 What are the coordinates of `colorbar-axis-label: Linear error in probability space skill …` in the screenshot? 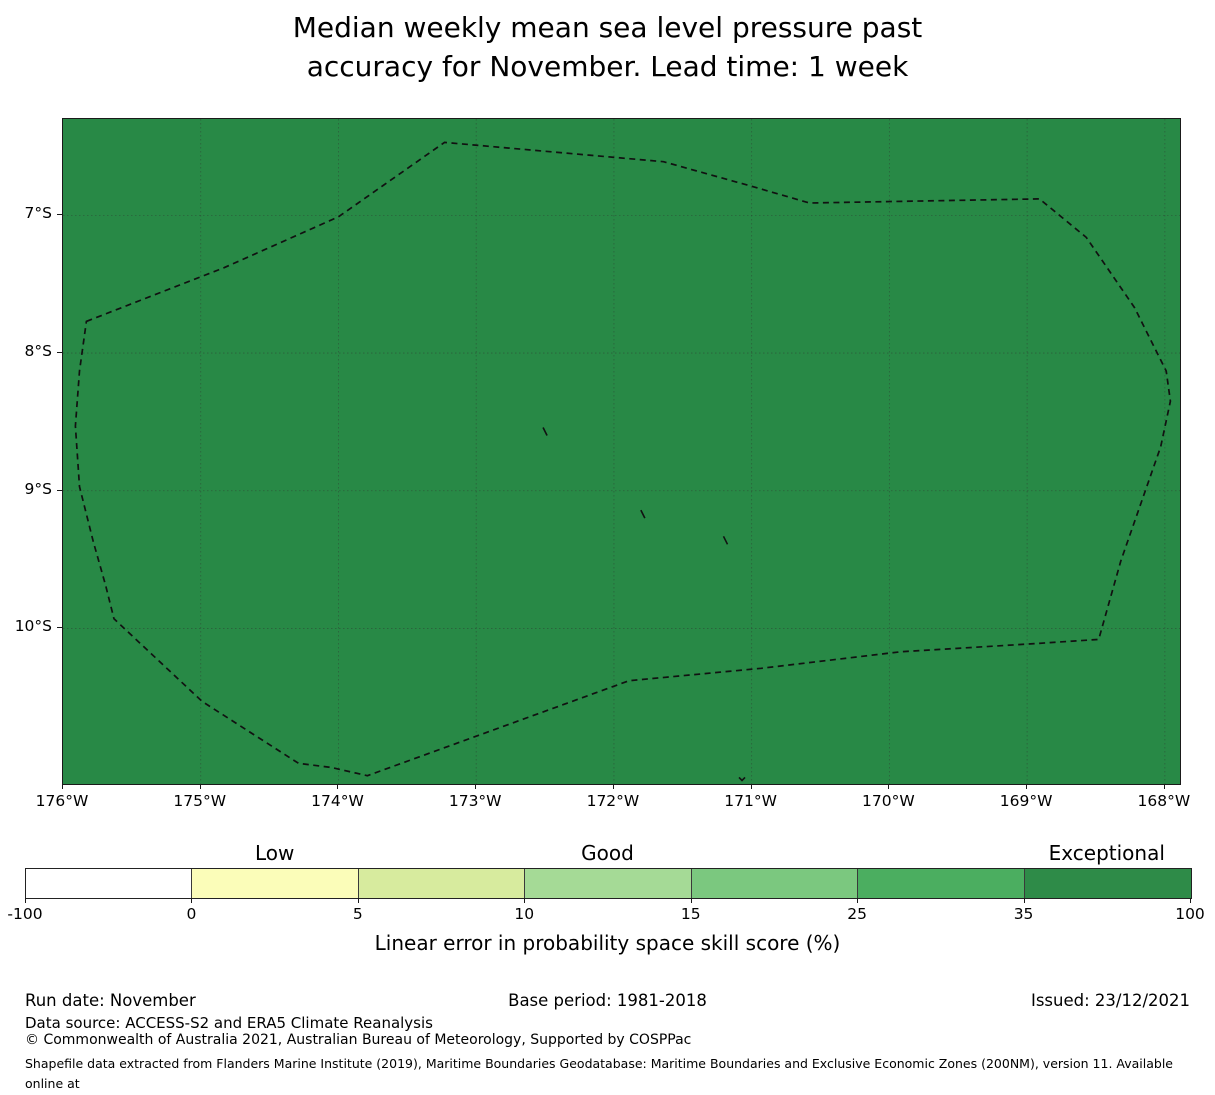 It's located at (607, 943).